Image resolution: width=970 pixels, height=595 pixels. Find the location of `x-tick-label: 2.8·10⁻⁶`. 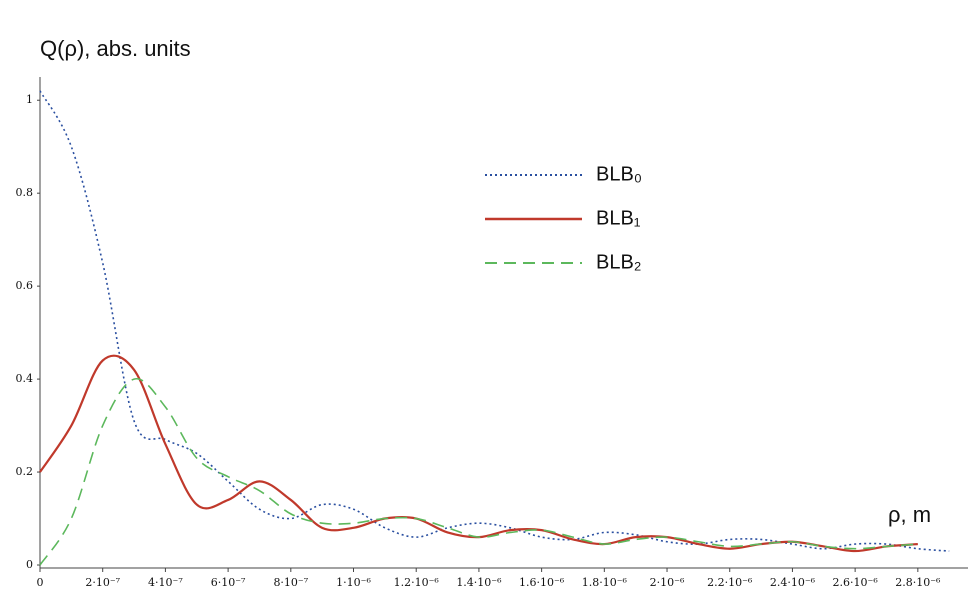

x-tick-label: 2.8·10⁻⁶ is located at coordinates (918, 582).